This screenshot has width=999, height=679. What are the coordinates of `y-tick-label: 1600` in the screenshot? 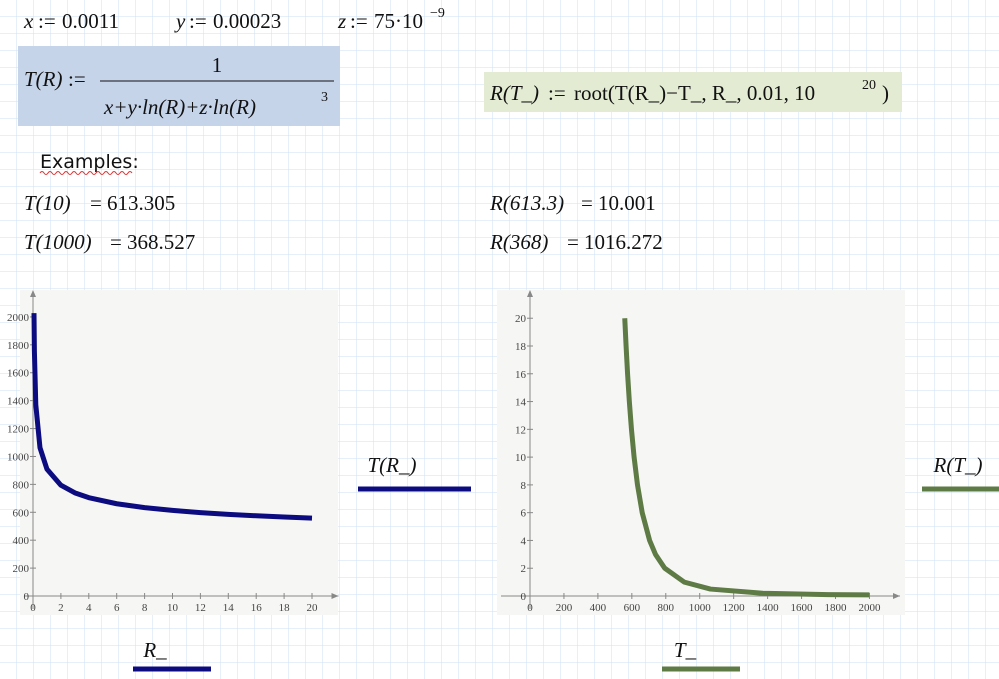 It's located at (18, 374).